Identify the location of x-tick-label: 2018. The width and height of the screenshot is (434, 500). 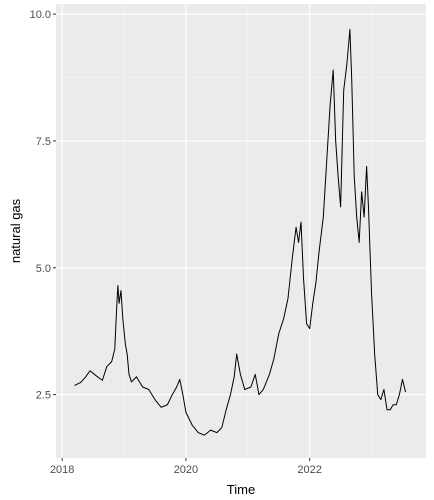
(62, 470).